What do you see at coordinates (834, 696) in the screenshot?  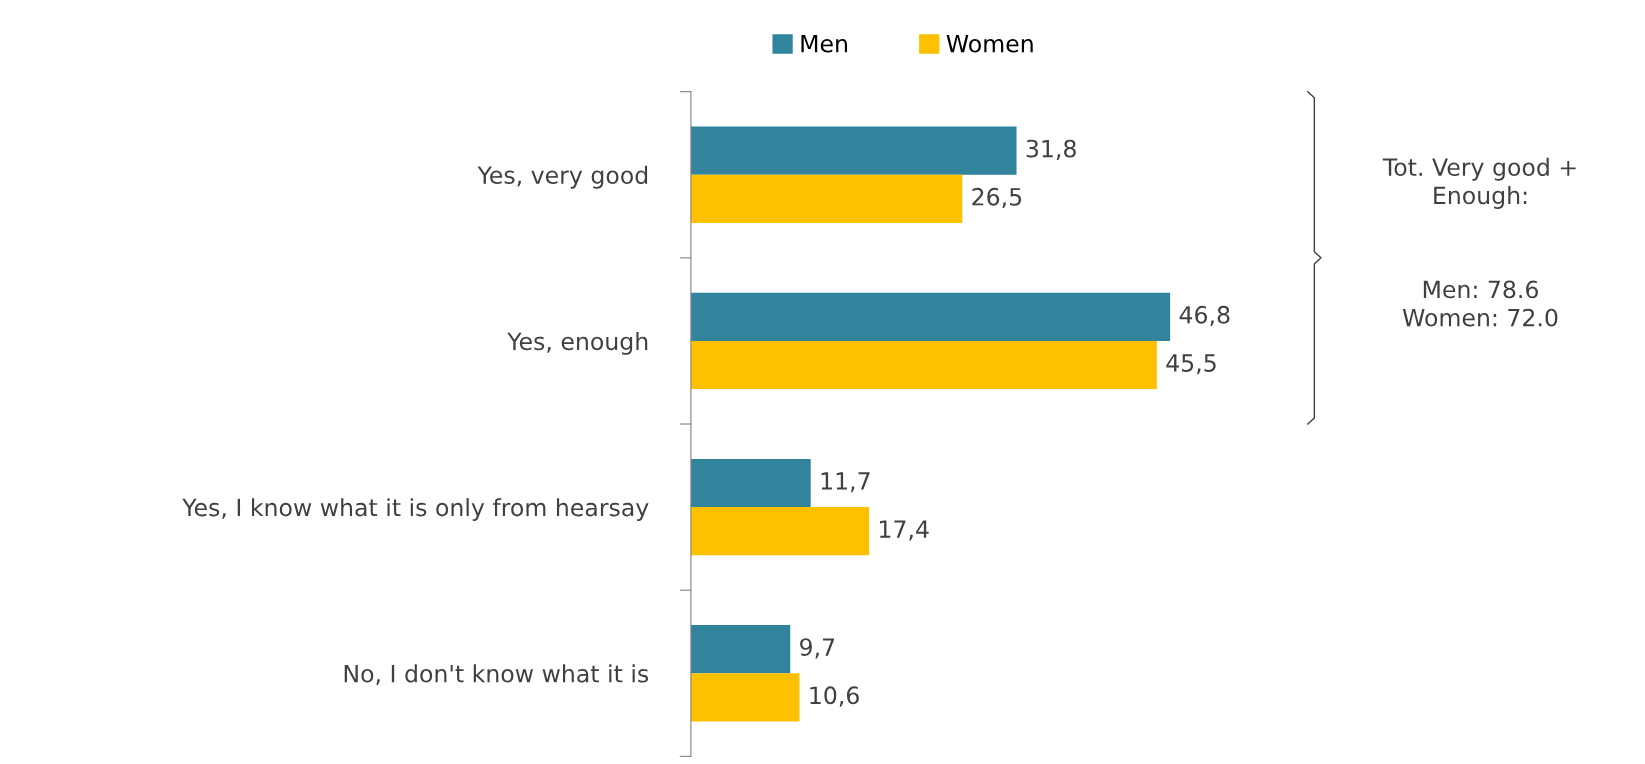 I see `data-label: 10,6` at bounding box center [834, 696].